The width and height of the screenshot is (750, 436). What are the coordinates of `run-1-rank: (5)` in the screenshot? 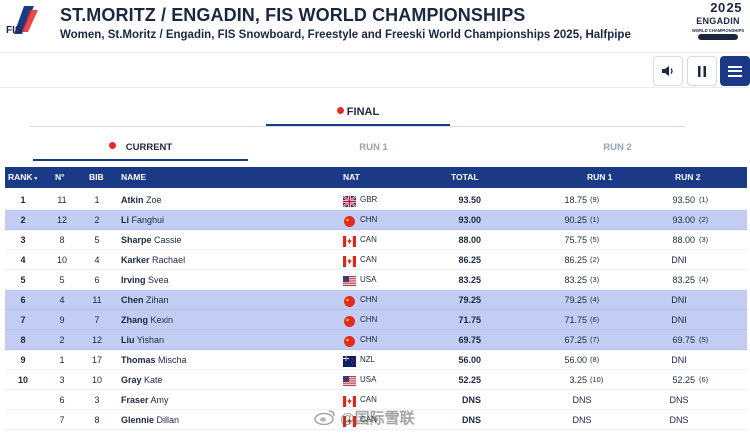 It's located at (595, 239).